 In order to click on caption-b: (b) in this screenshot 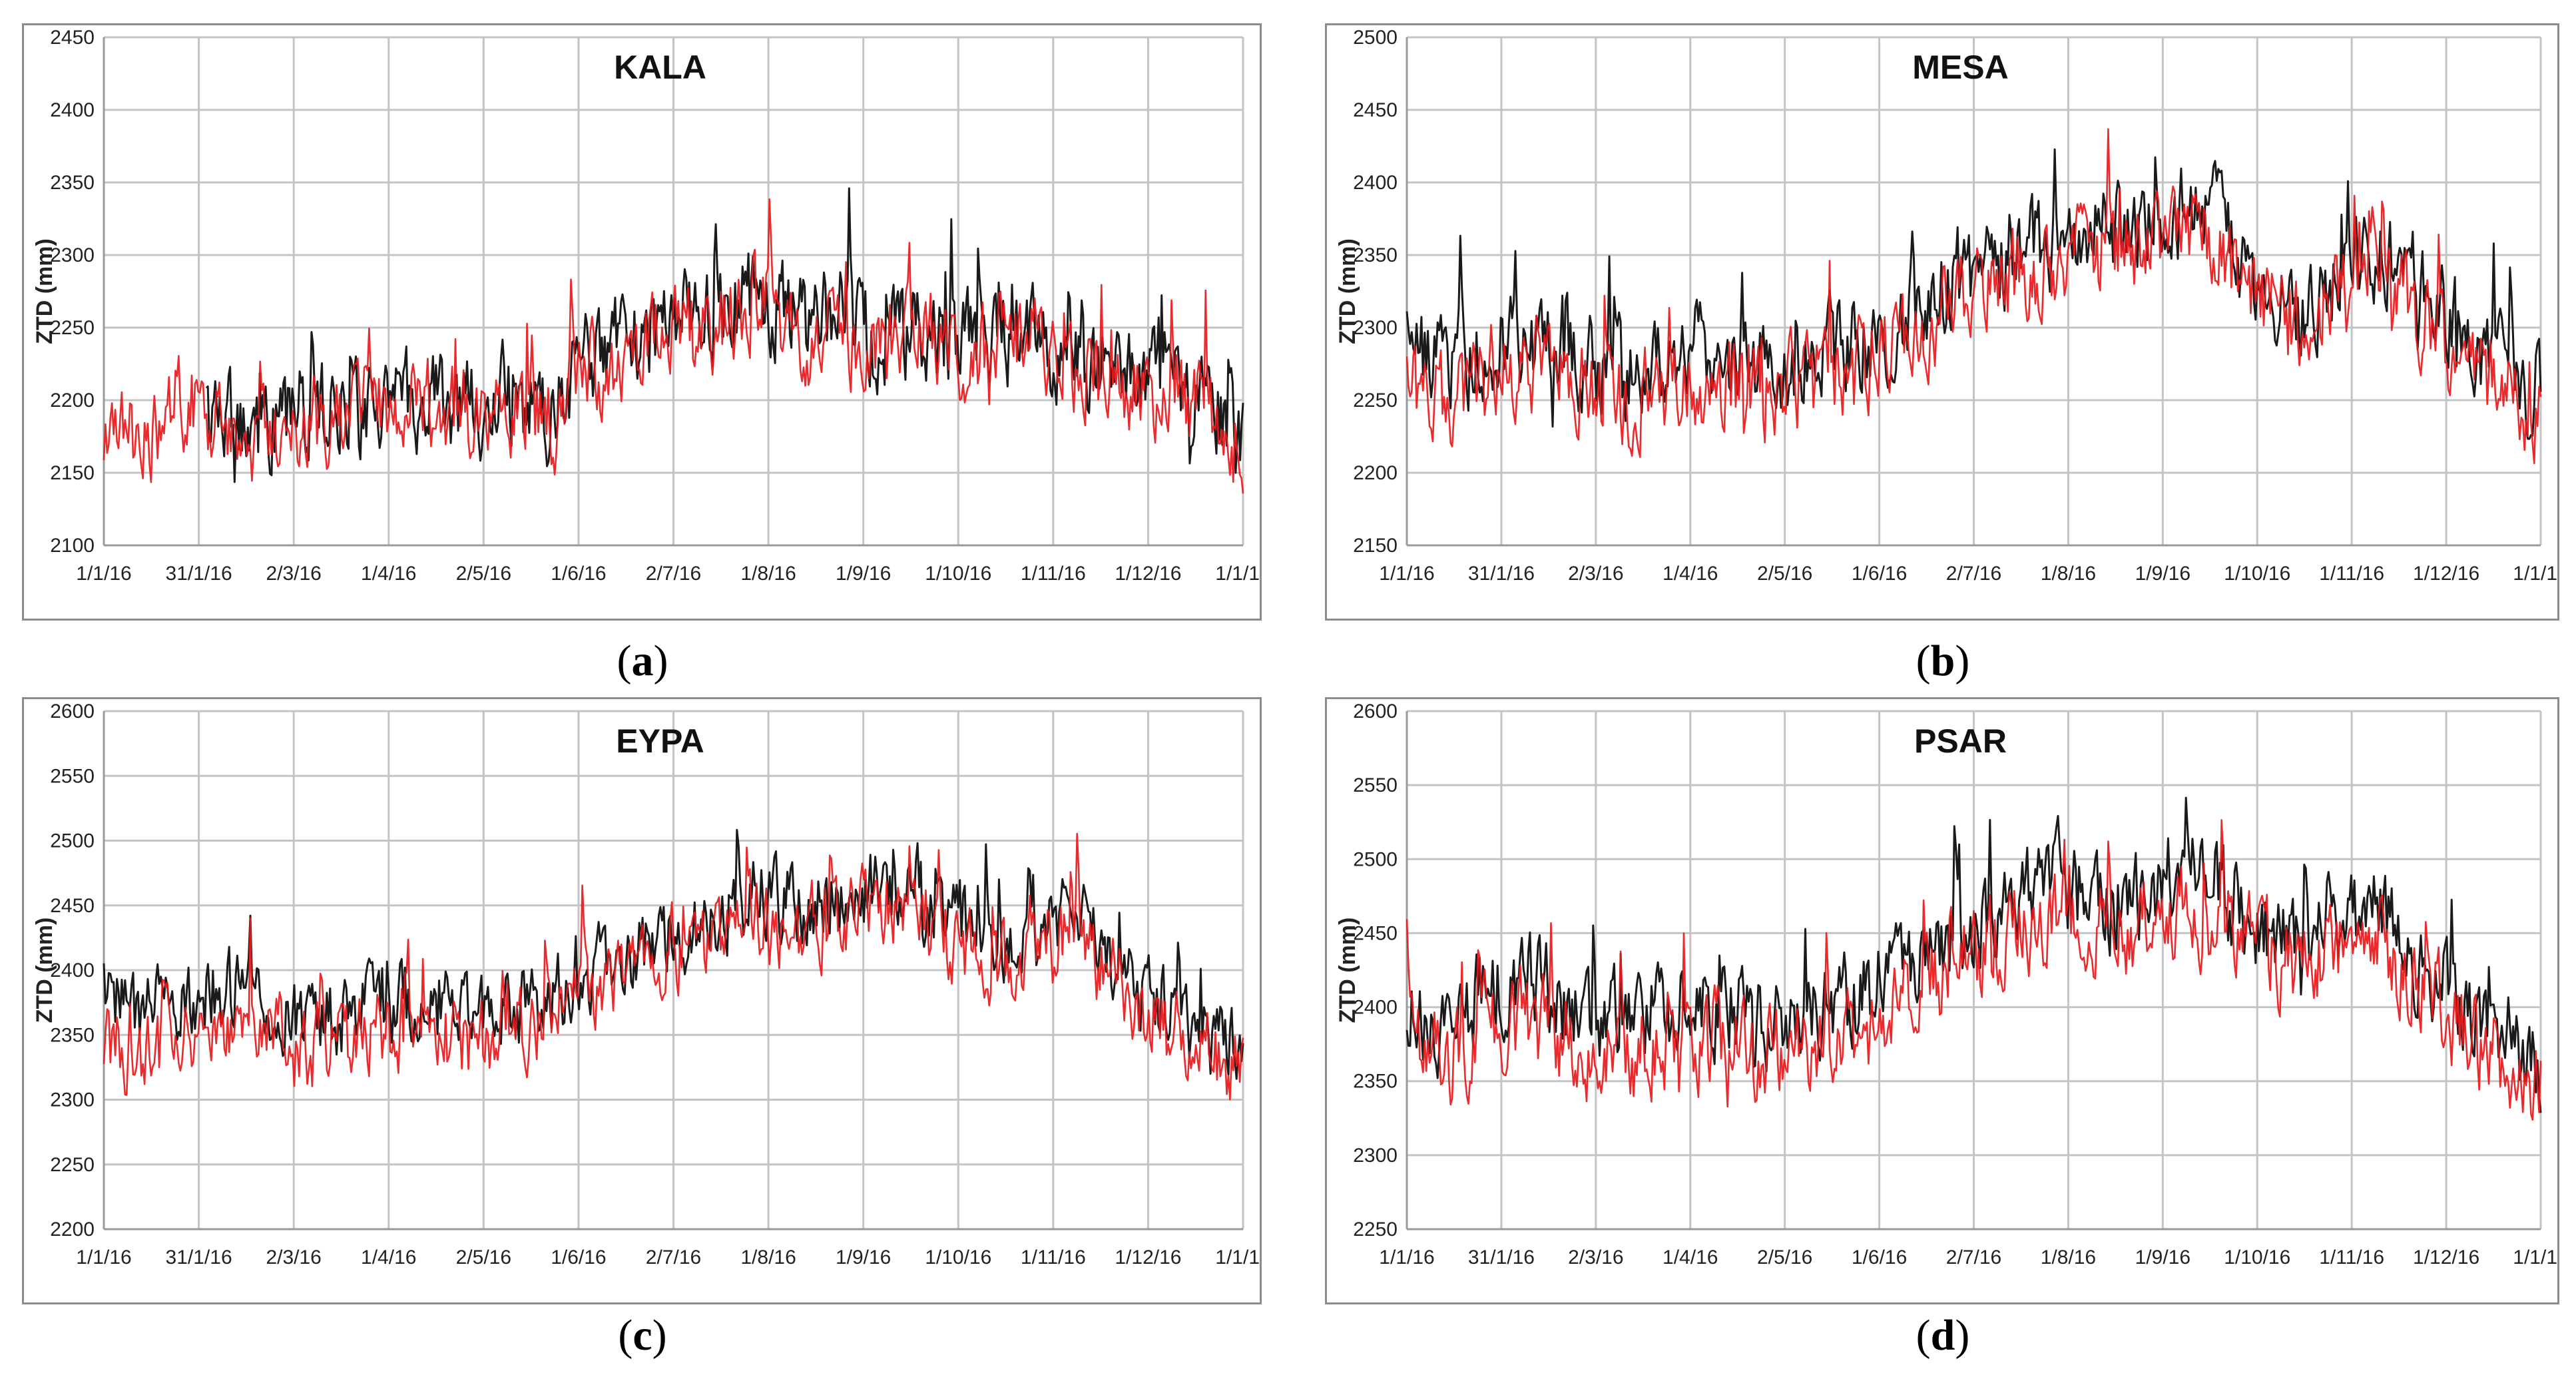, I will do `click(1943, 661)`.